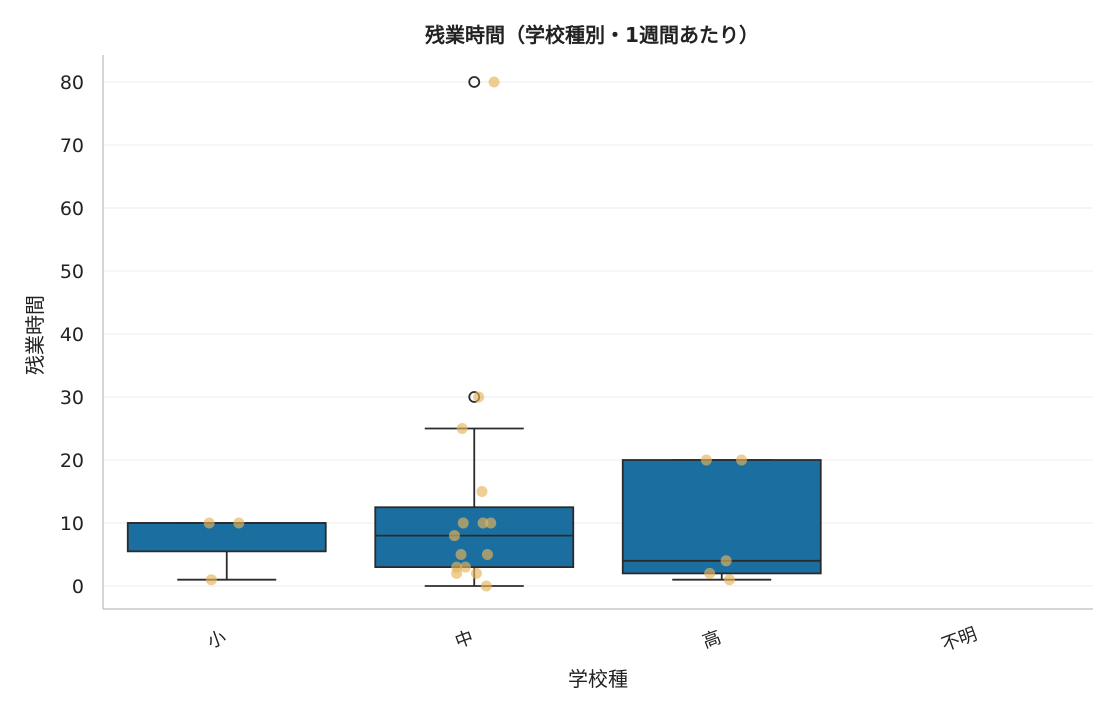 This screenshot has width=1117, height=716. What do you see at coordinates (598, 679) in the screenshot?
I see `x-axis-label: 学校種` at bounding box center [598, 679].